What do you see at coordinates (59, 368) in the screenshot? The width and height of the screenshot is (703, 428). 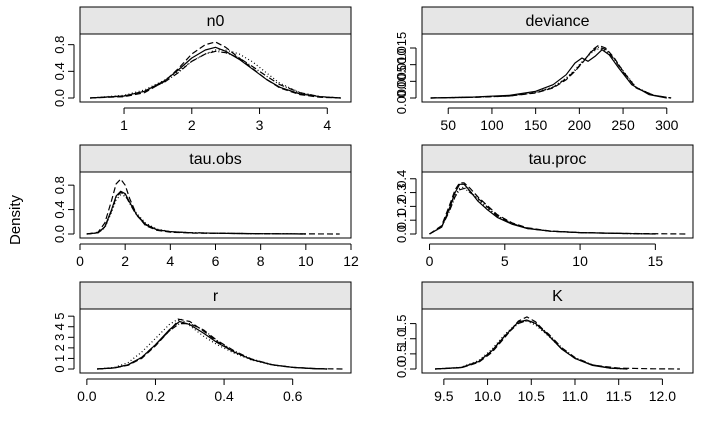 I see `y-tick-label: 0` at bounding box center [59, 368].